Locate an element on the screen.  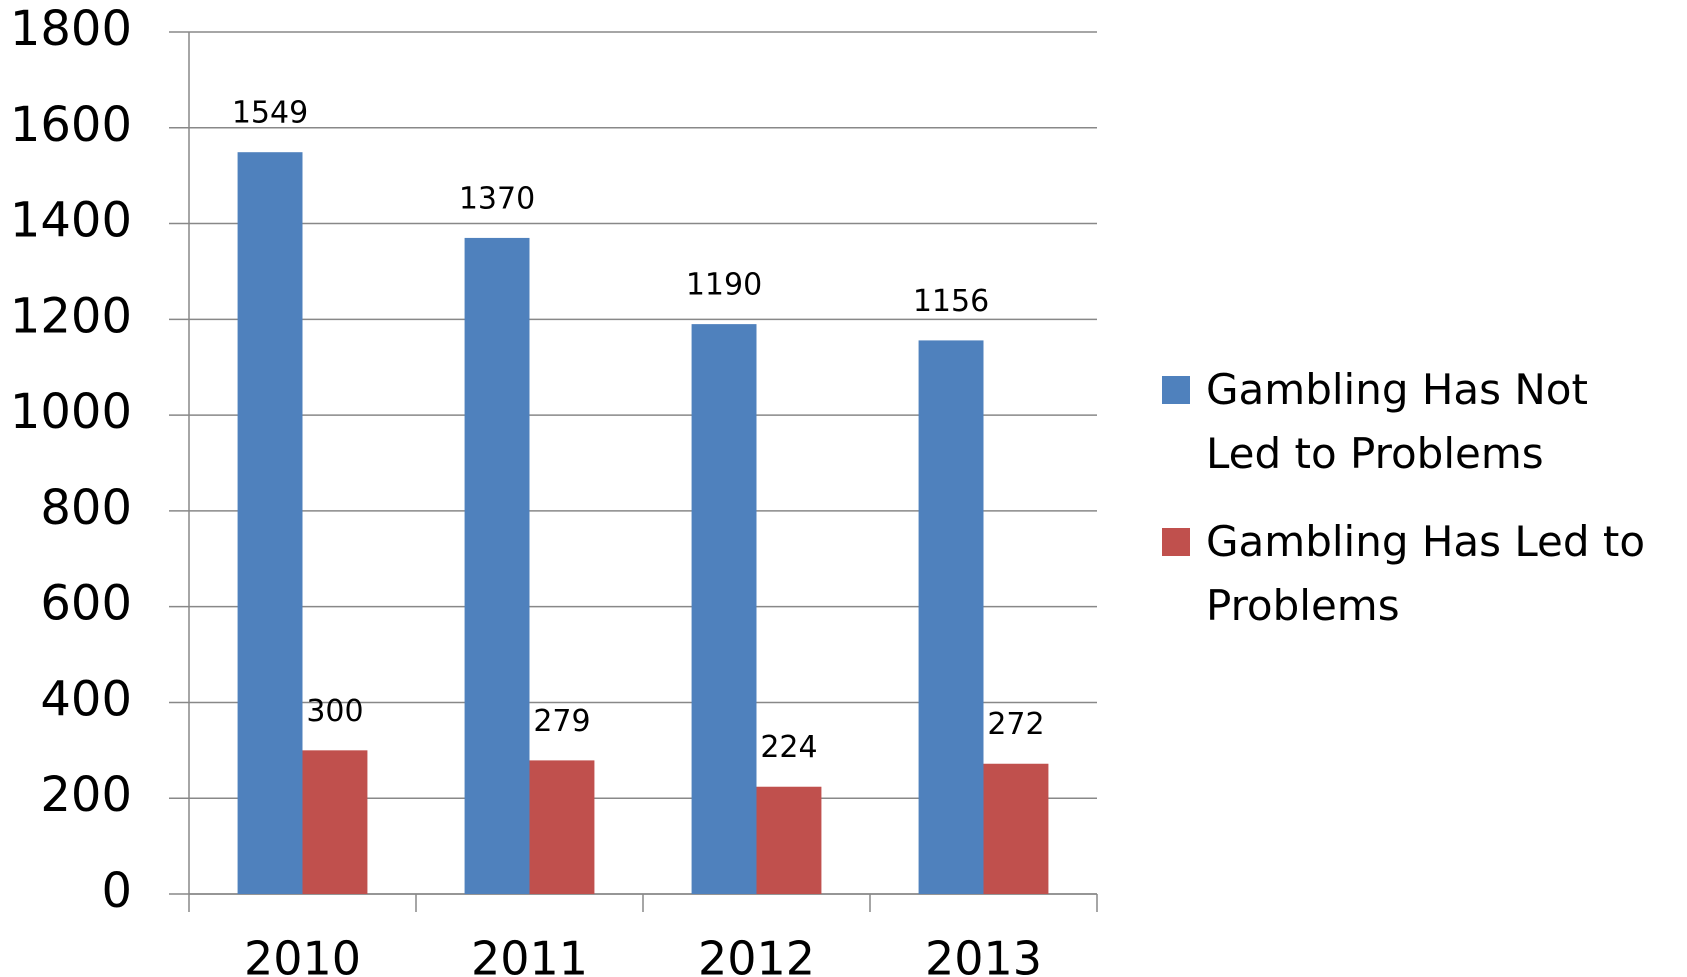
x-tick-label: 2013 is located at coordinates (983, 954).